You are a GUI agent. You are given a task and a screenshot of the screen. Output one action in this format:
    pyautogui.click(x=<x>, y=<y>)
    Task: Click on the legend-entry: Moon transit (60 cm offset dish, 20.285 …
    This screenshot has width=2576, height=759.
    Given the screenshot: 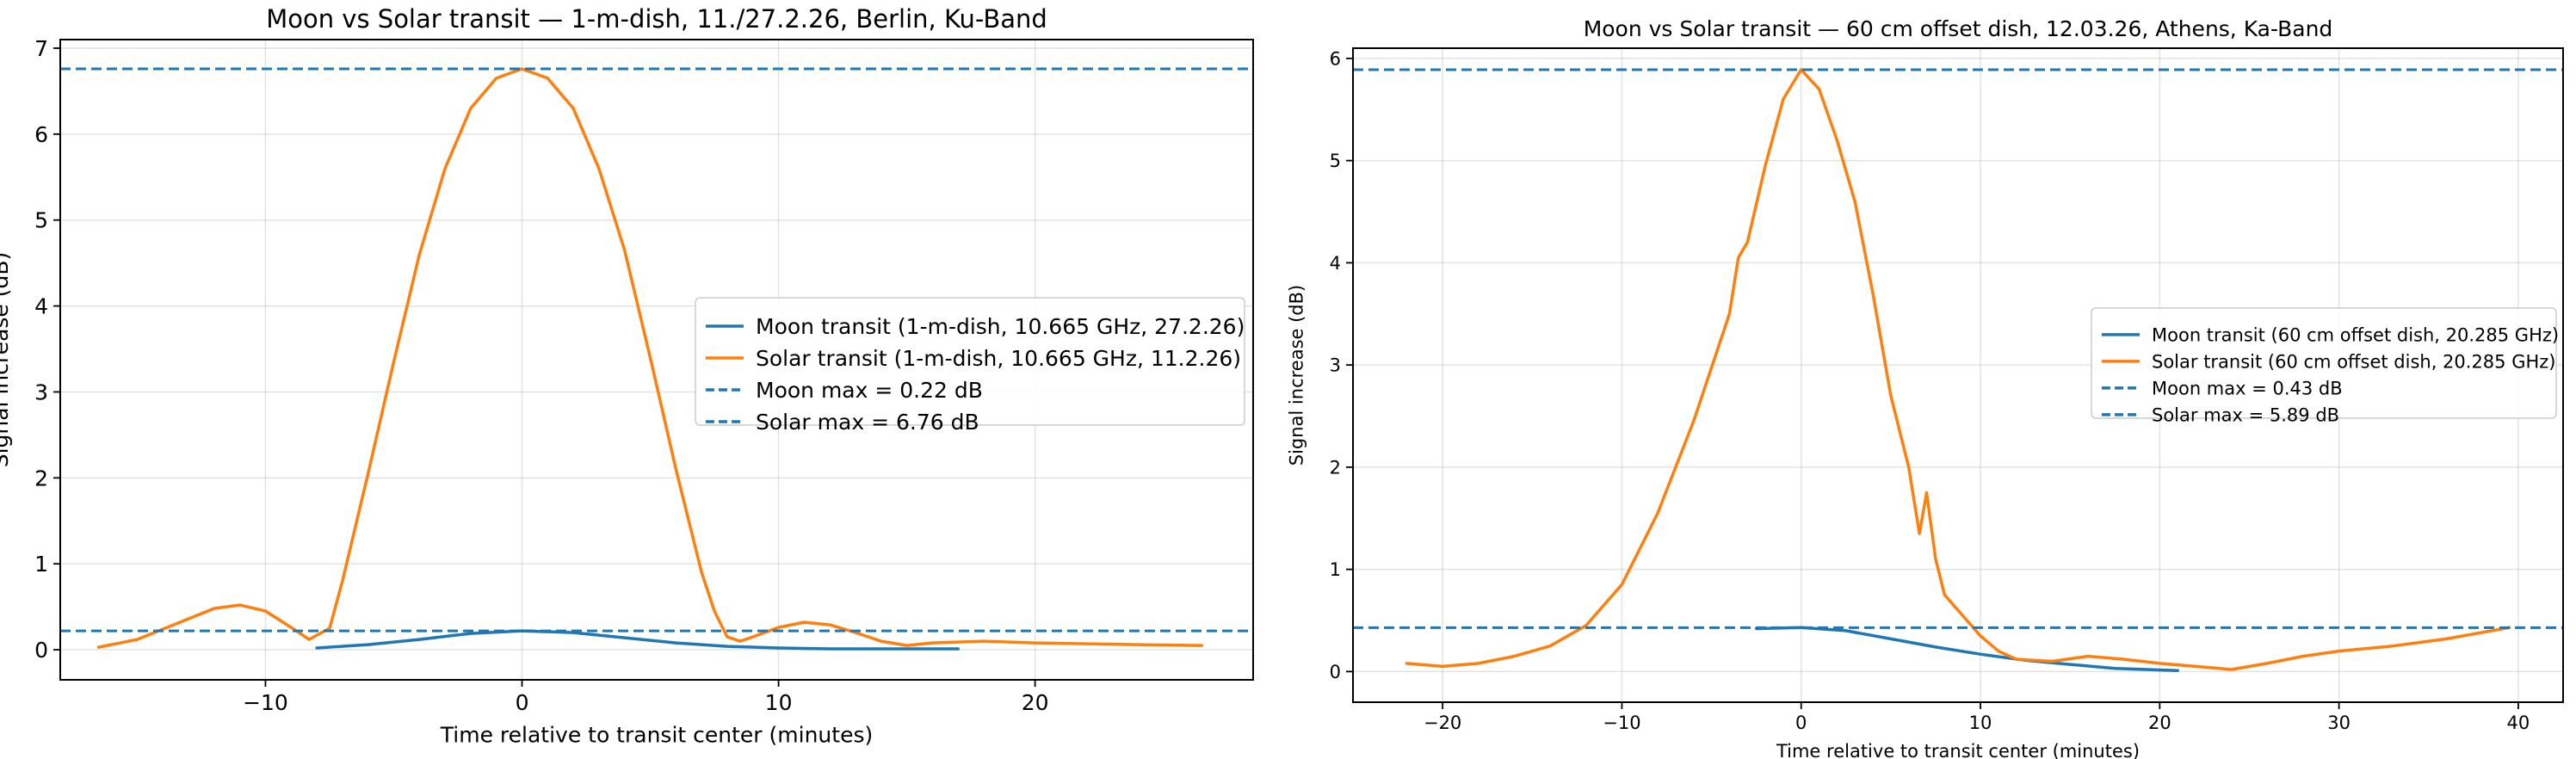 What is the action you would take?
    pyautogui.click(x=2355, y=334)
    